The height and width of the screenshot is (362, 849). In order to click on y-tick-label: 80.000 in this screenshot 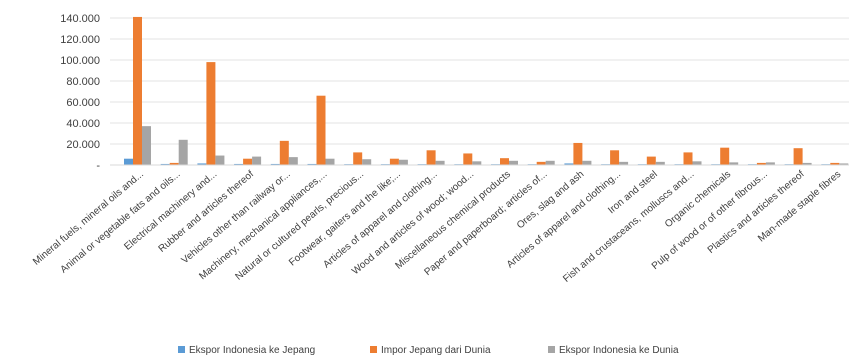, I will do `click(83, 82)`.